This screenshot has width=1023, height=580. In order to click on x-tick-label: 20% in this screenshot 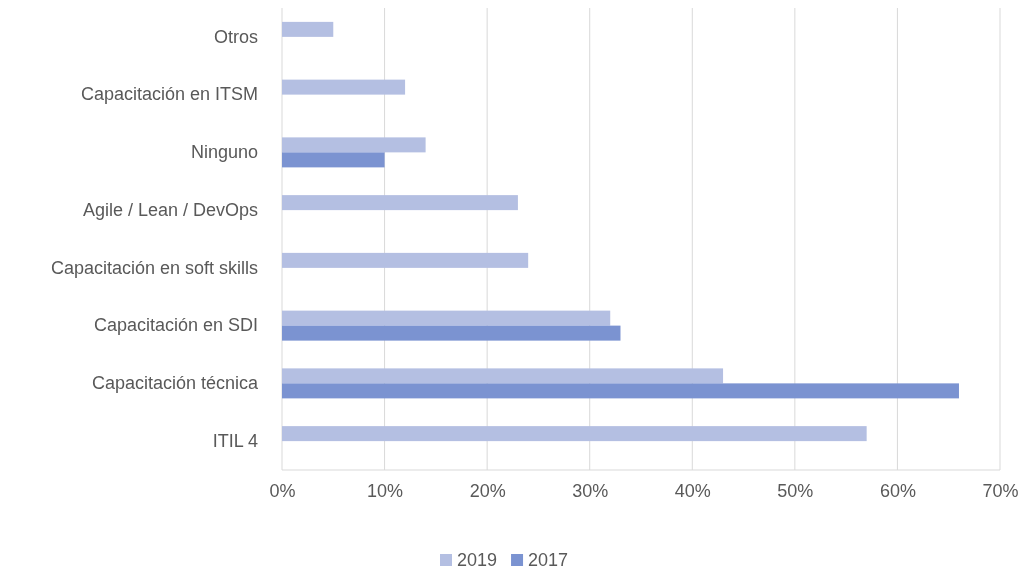, I will do `click(487, 490)`.